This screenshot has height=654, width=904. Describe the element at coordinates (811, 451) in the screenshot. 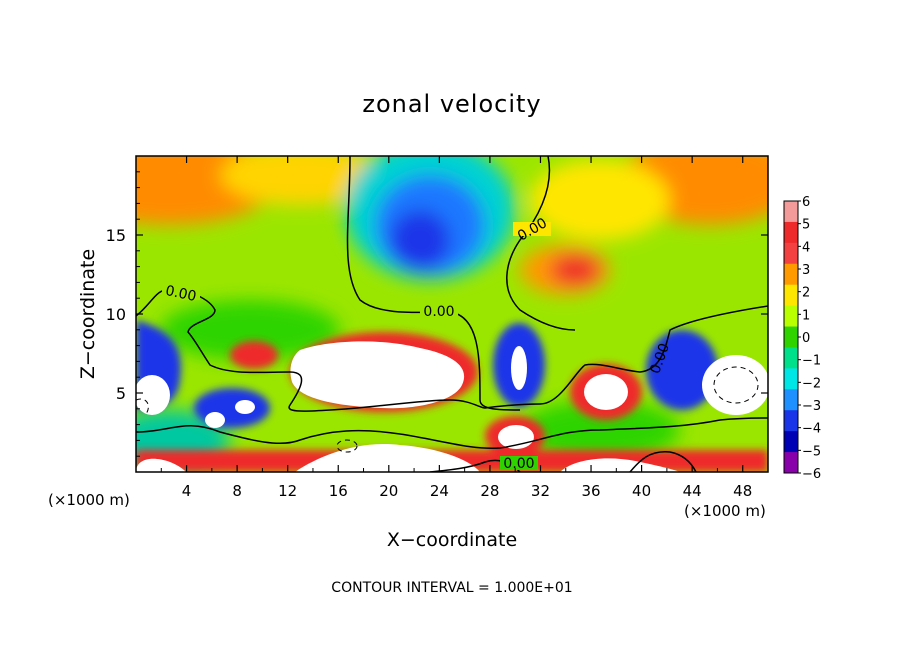

I see `colorbar-tick-label: −5` at that location.